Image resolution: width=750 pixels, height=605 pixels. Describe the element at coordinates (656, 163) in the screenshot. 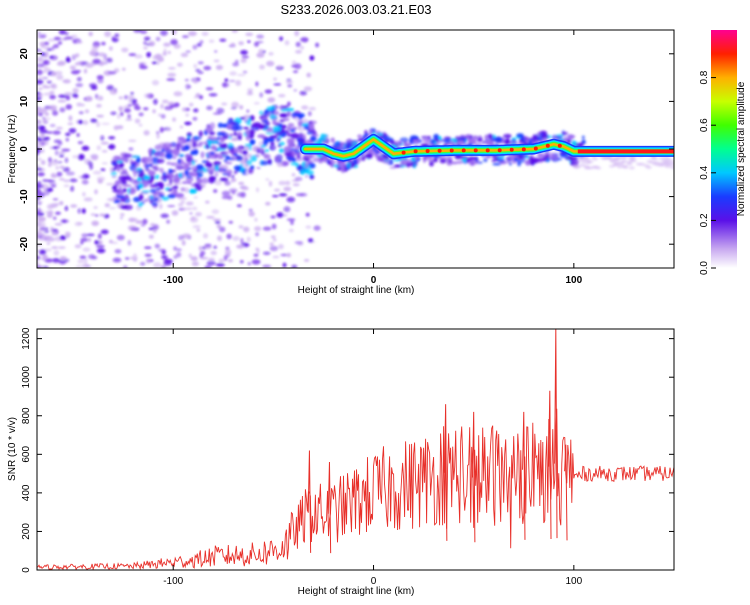

I see `haze-blob` at that location.